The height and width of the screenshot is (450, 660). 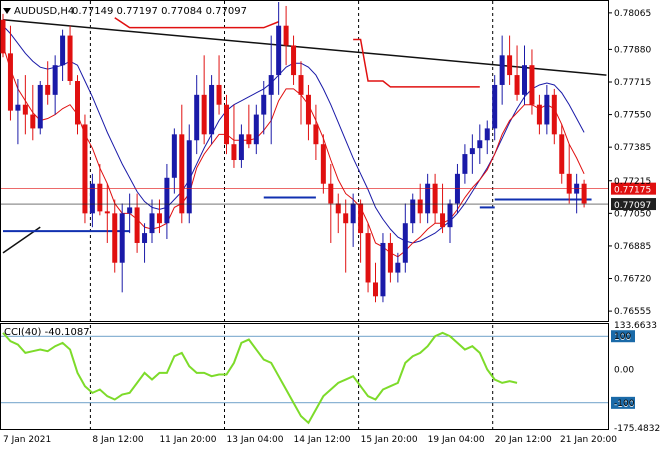 I want to click on price-tag-label: 0.77097, so click(x=632, y=206).